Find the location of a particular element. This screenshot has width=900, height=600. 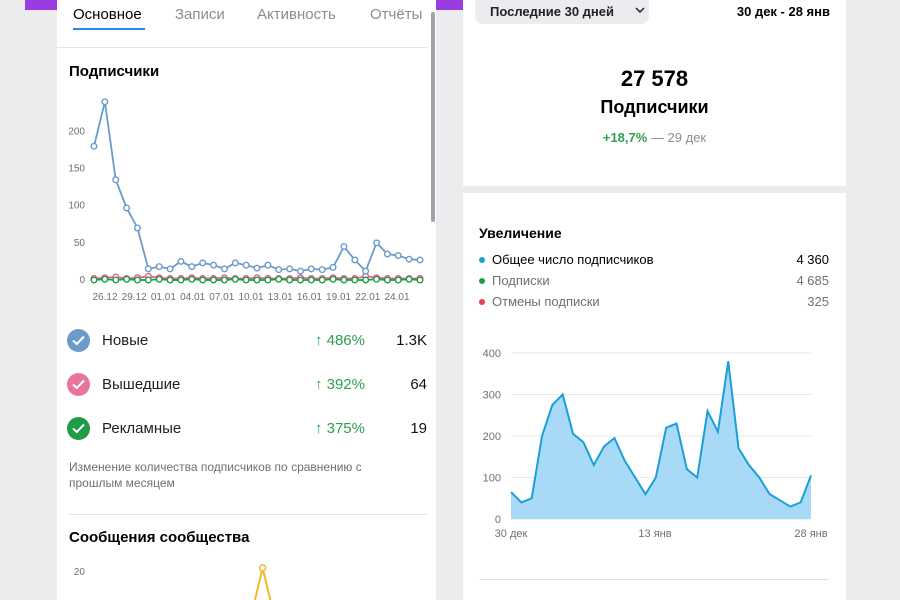

messages-chart: 20 is located at coordinates (242, 577).